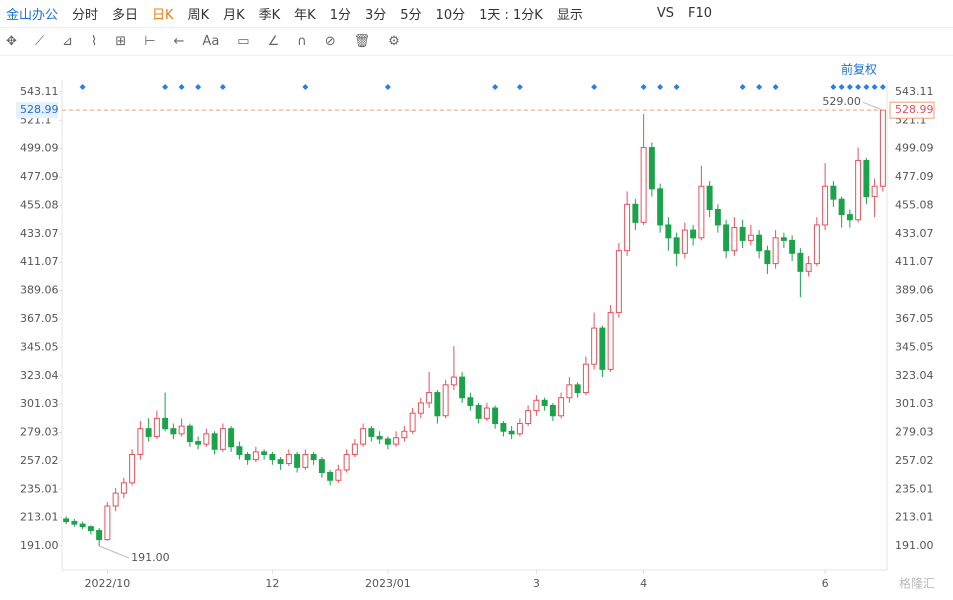 The height and width of the screenshot is (600, 953). I want to click on adjust-button: 前复权, so click(859, 69).